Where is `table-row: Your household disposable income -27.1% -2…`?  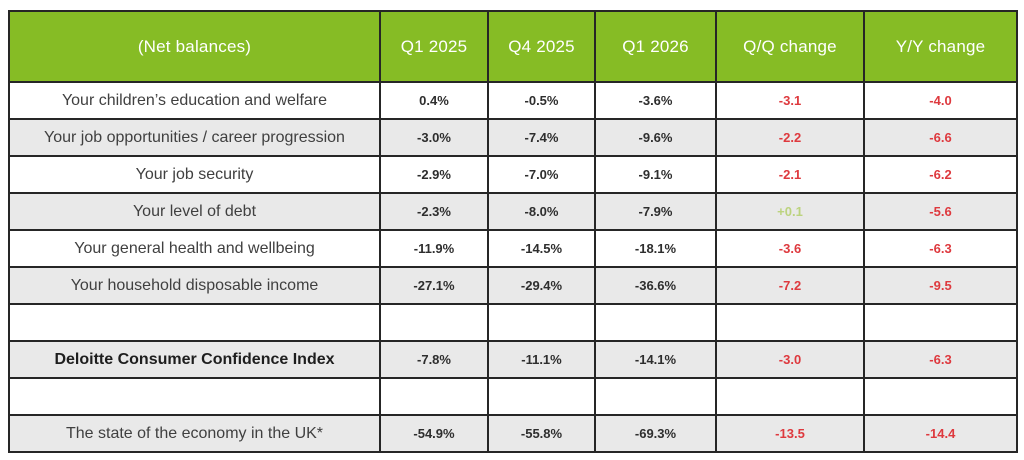
table-row: Your household disposable income -27.1% -2… is located at coordinates (513, 285).